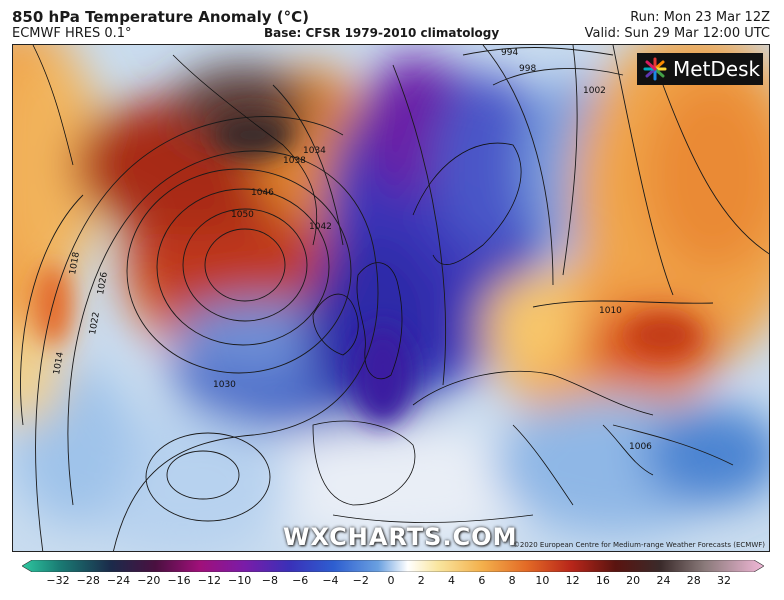  Describe the element at coordinates (527, 69) in the screenshot. I see `isobar-label: 998` at that location.